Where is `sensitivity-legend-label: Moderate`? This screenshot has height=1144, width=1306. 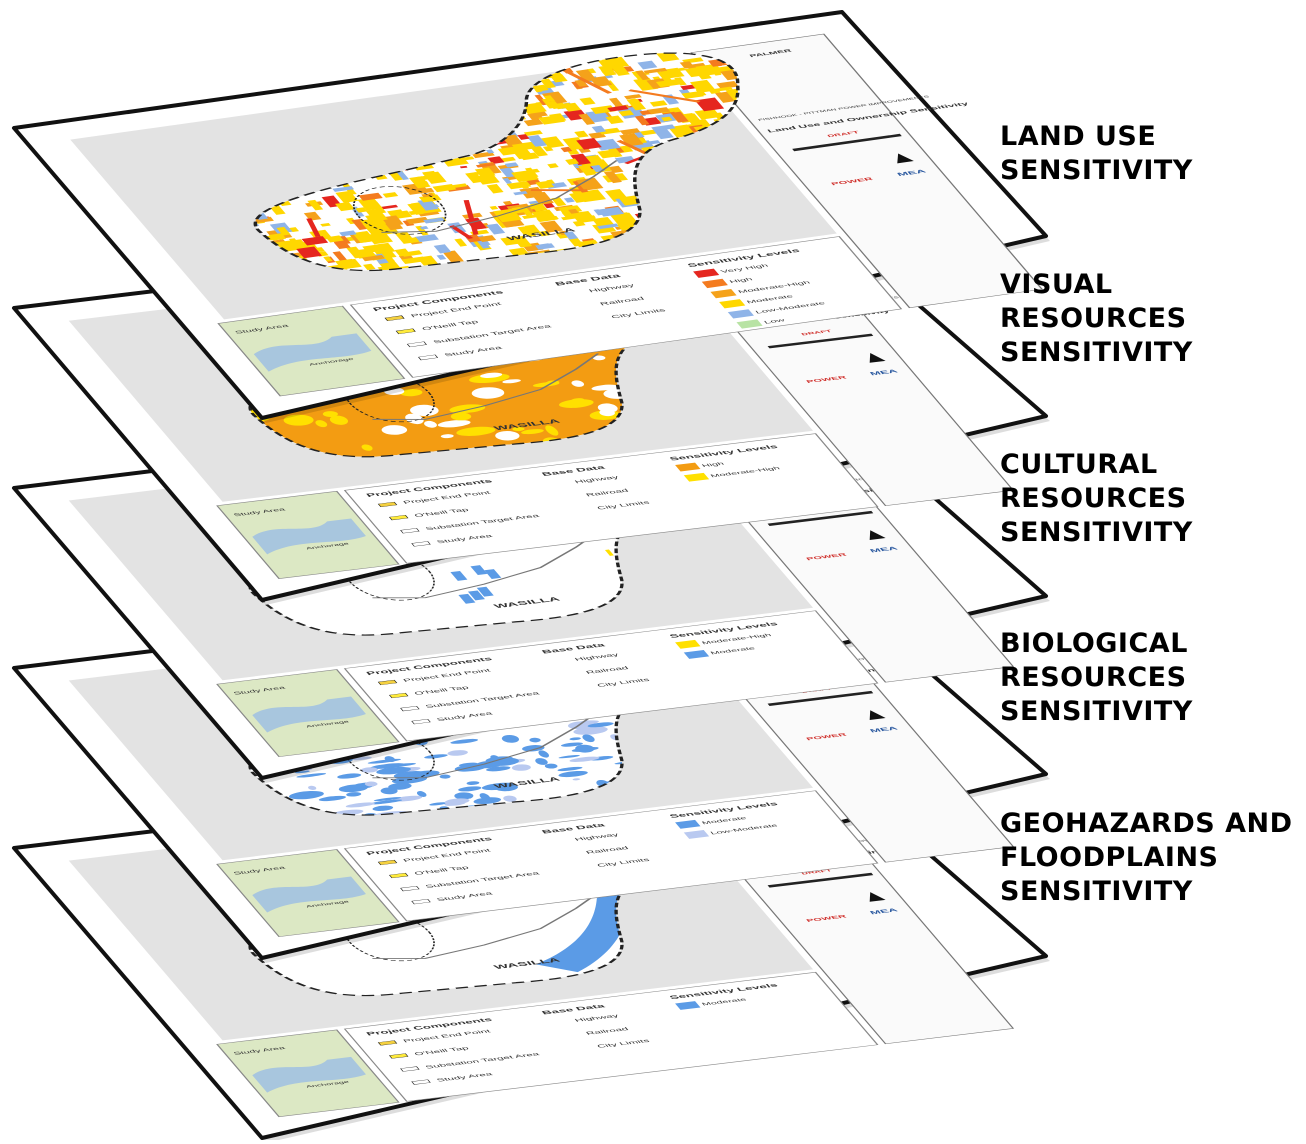
sensitivity-legend-label: Moderate is located at coordinates (770, 298).